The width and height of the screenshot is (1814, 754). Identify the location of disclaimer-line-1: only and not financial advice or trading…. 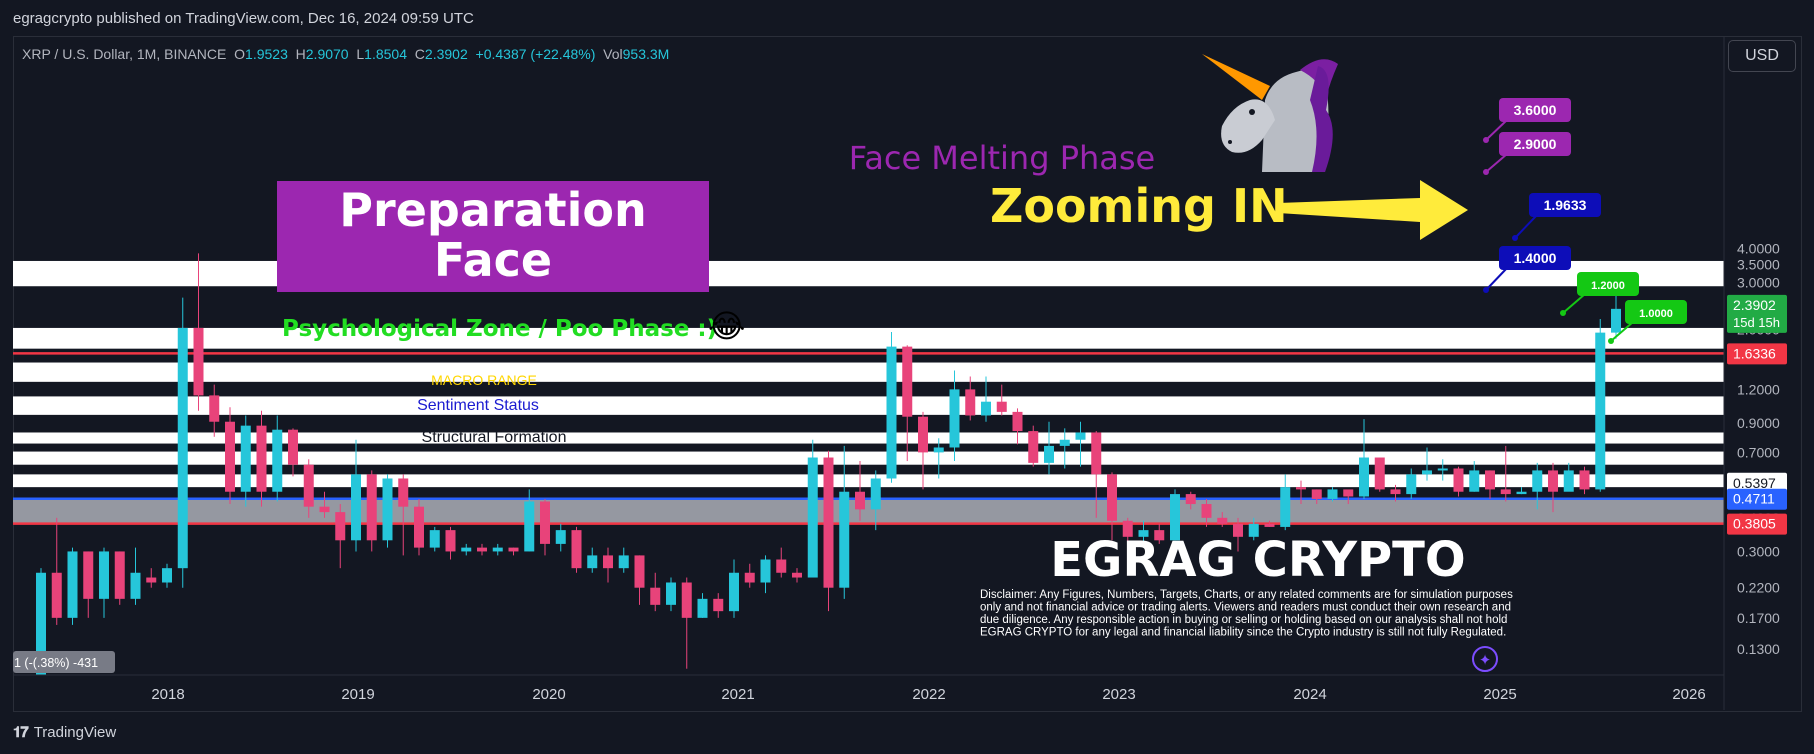
(1245, 608).